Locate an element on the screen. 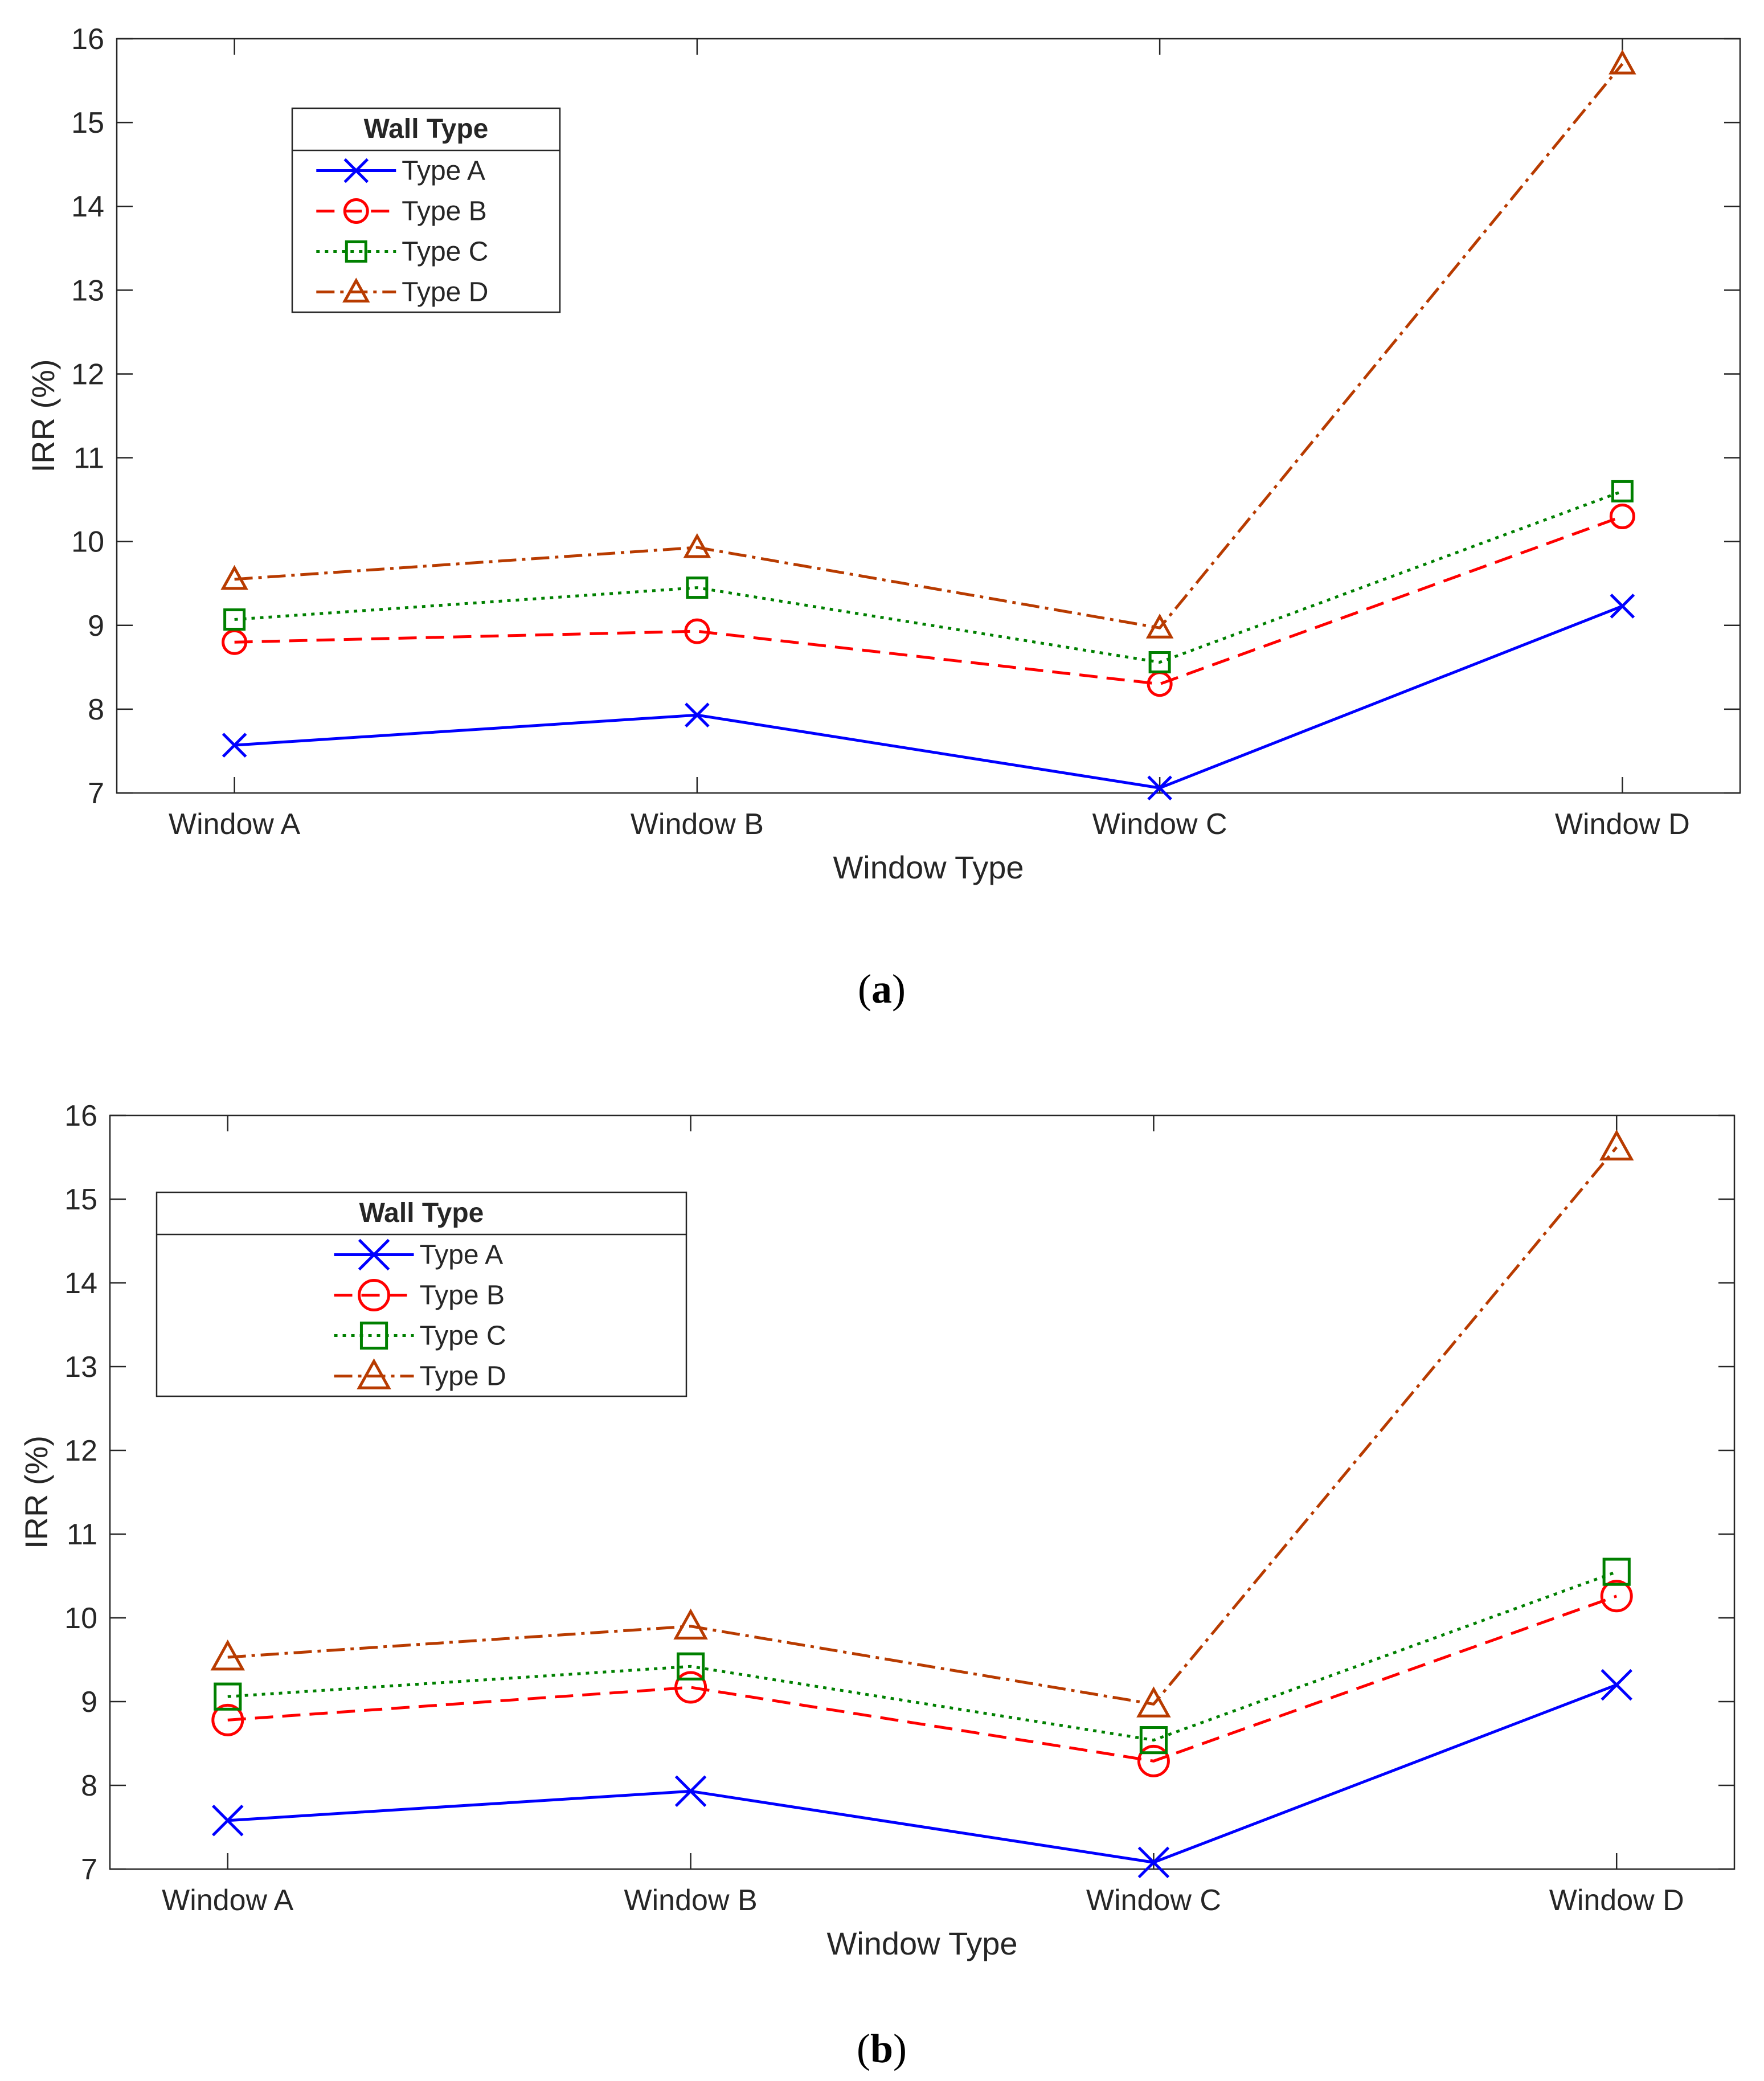  legend-label: Type B is located at coordinates (462, 1296).